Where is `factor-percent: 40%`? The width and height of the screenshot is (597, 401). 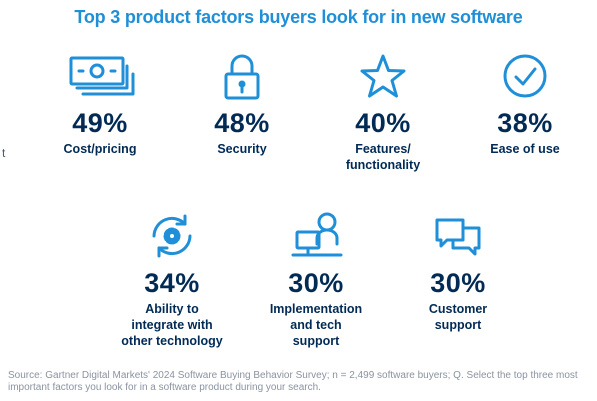
factor-percent: 40% is located at coordinates (383, 123).